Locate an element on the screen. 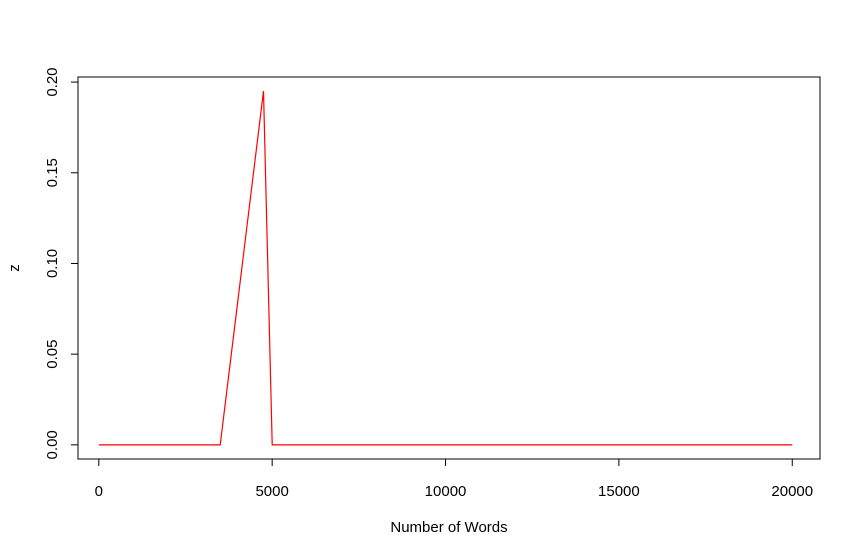 This screenshot has height=557, width=860. x-tick-label: 10000 is located at coordinates (446, 491).